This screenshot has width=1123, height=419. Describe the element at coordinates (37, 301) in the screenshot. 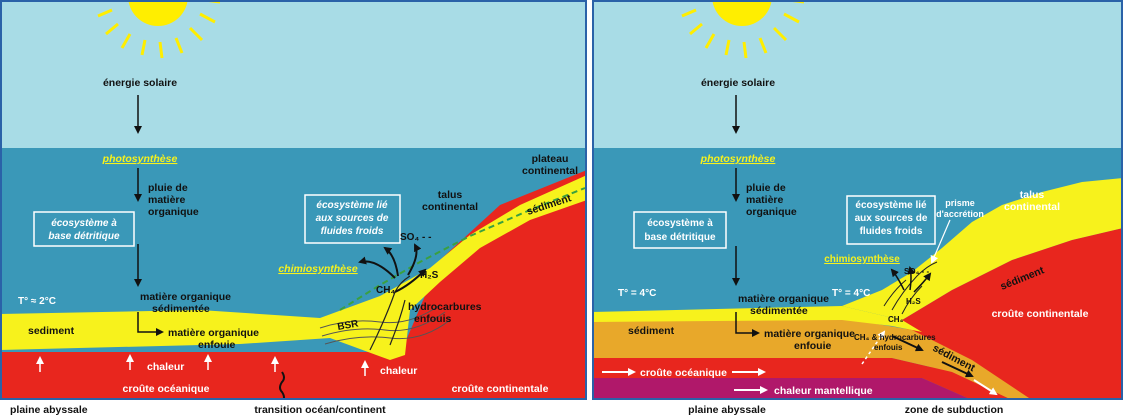

I see `label-temperature: T° ≈ 2°C` at that location.